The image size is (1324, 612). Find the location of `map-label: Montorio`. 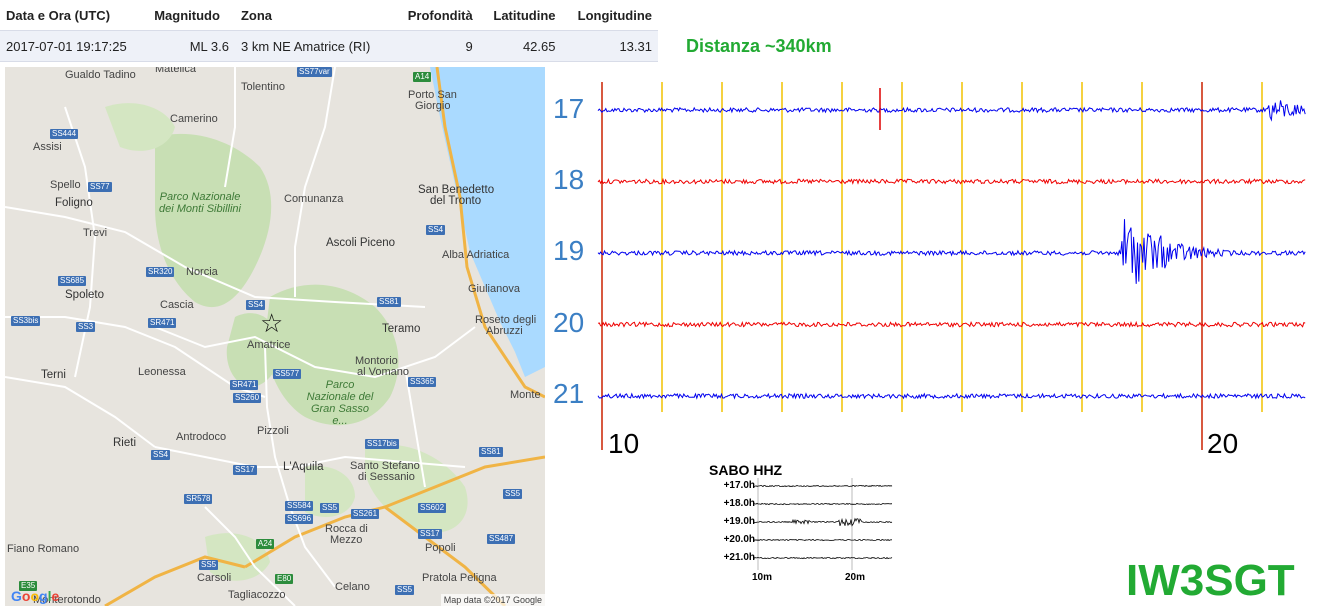

map-label: Montorio is located at coordinates (376, 361).